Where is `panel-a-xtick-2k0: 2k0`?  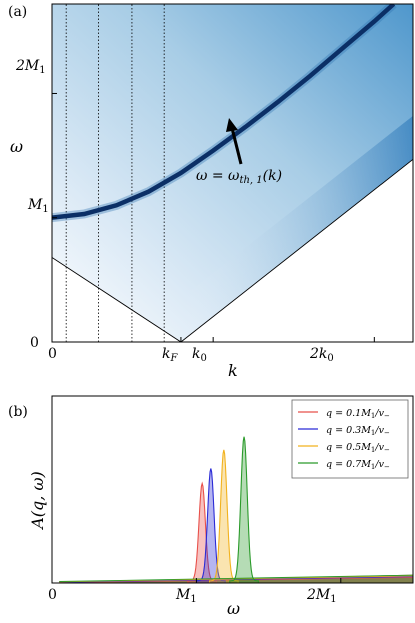
panel-a-xtick-2k0: 2k0 is located at coordinates (321, 355).